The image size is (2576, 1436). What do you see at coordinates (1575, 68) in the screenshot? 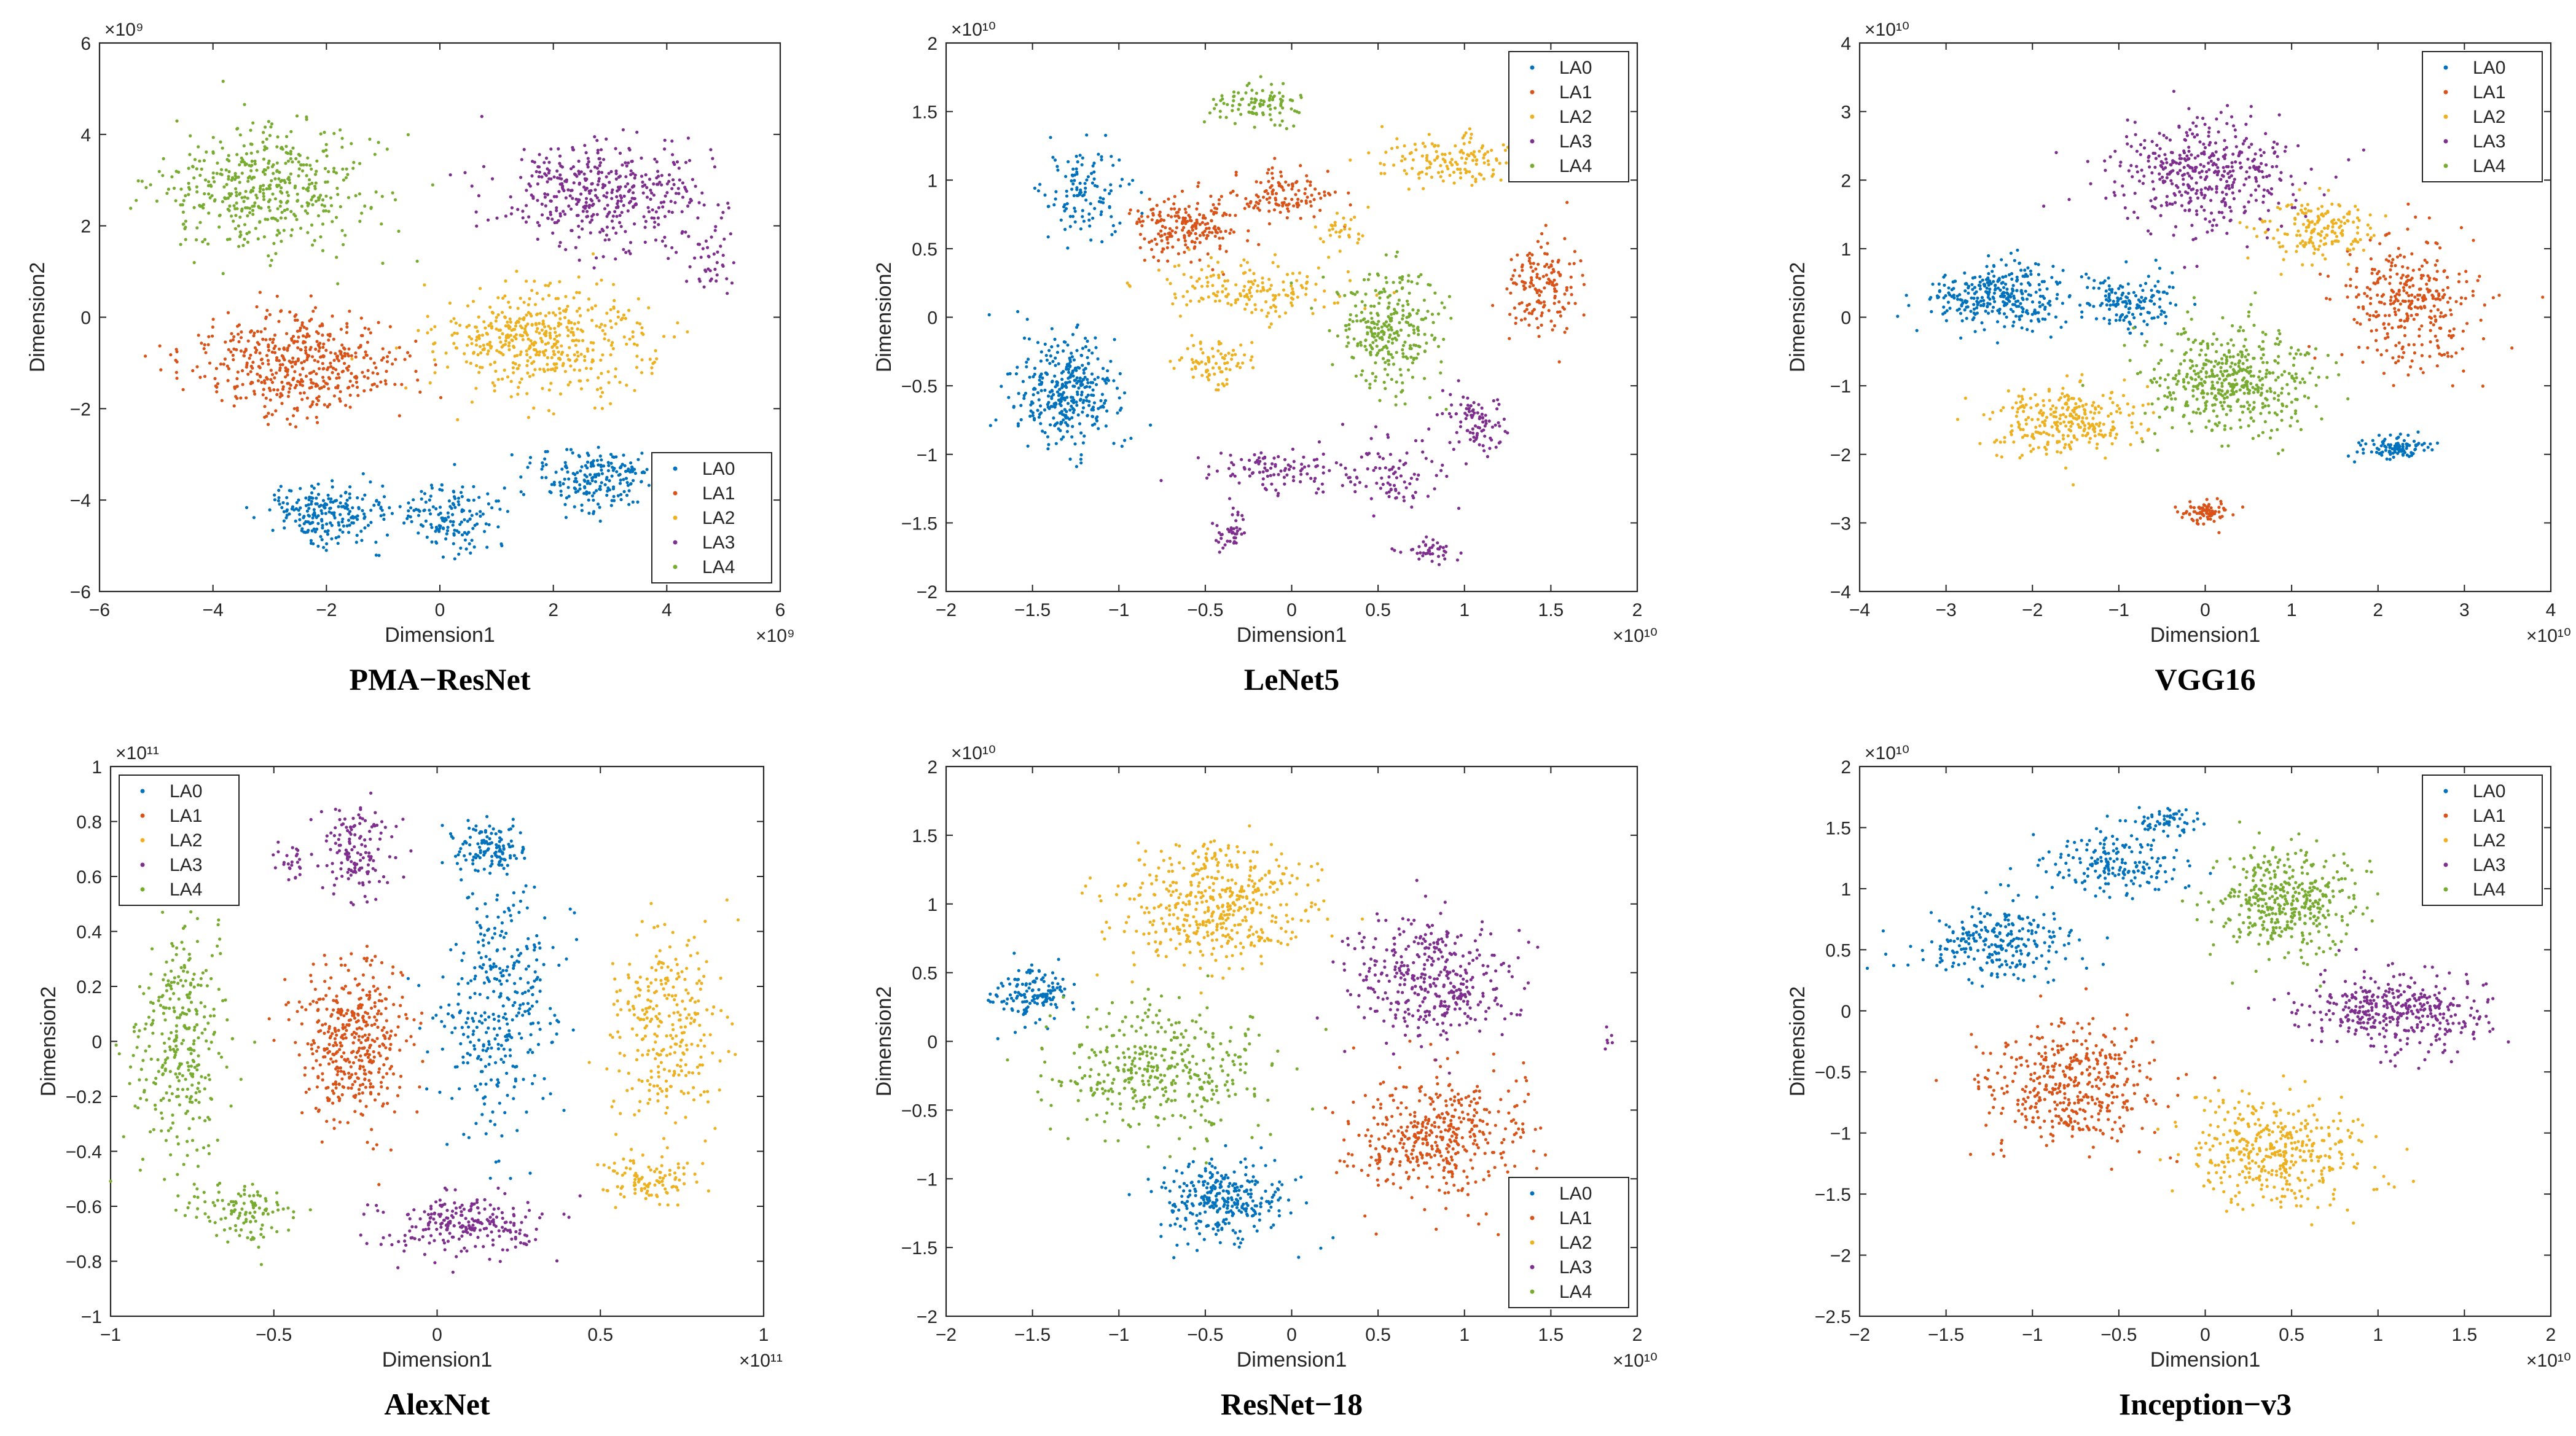
I see `legend-label-LA0: LA0` at bounding box center [1575, 68].